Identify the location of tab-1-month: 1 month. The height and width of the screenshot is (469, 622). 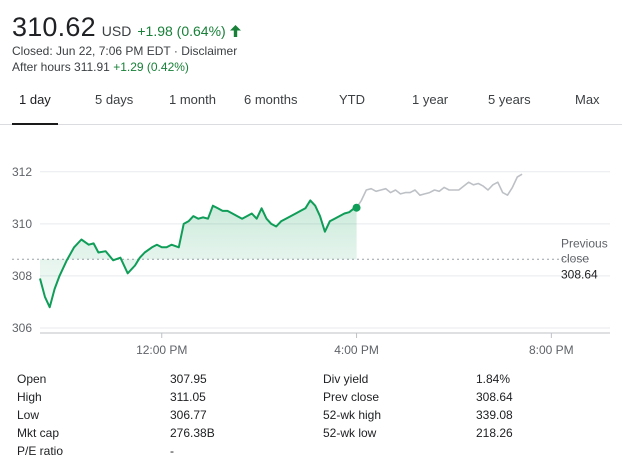
(192, 99).